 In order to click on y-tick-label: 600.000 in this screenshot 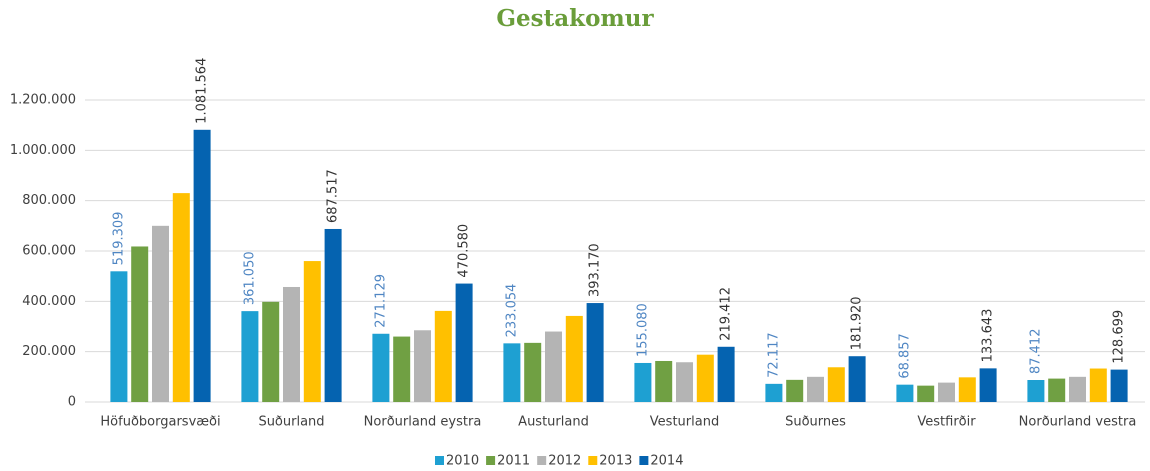, I will do `click(49, 251)`.